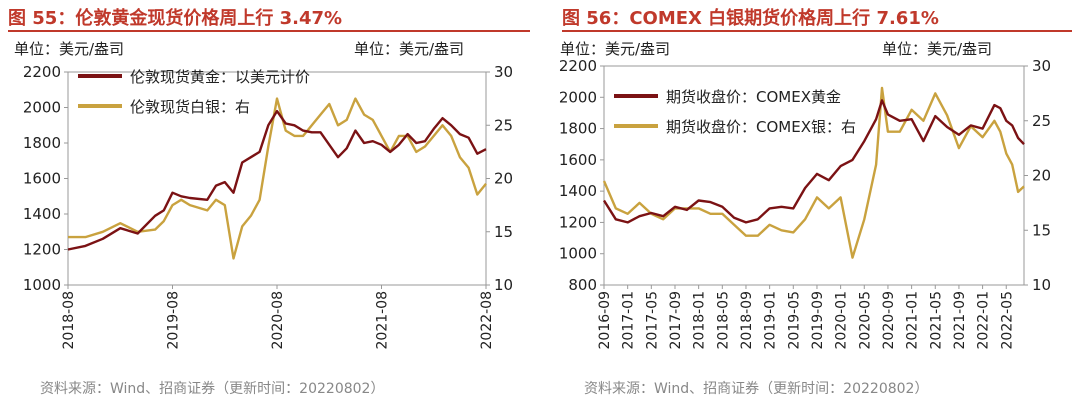  Describe the element at coordinates (582, 285) in the screenshot. I see `y-left-tick-label: 800` at that location.